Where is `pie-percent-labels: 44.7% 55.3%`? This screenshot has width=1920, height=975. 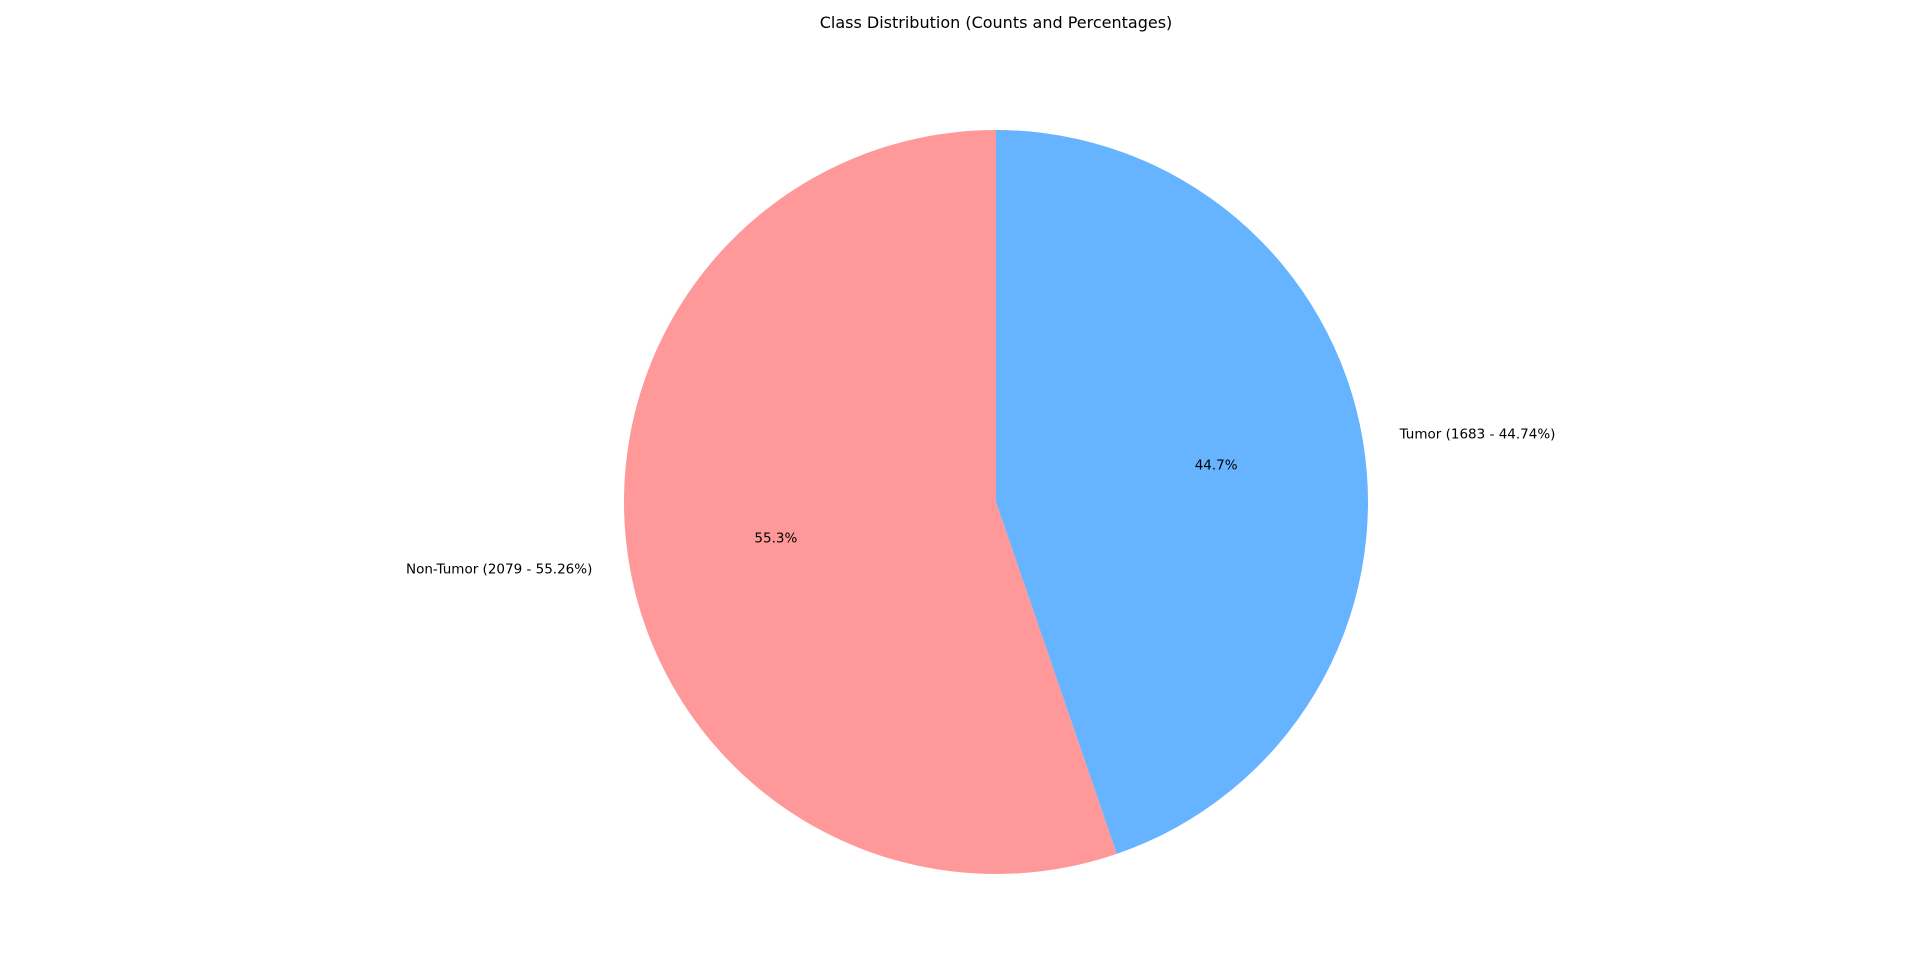 pie-percent-labels: 44.7% 55.3% is located at coordinates (995, 501).